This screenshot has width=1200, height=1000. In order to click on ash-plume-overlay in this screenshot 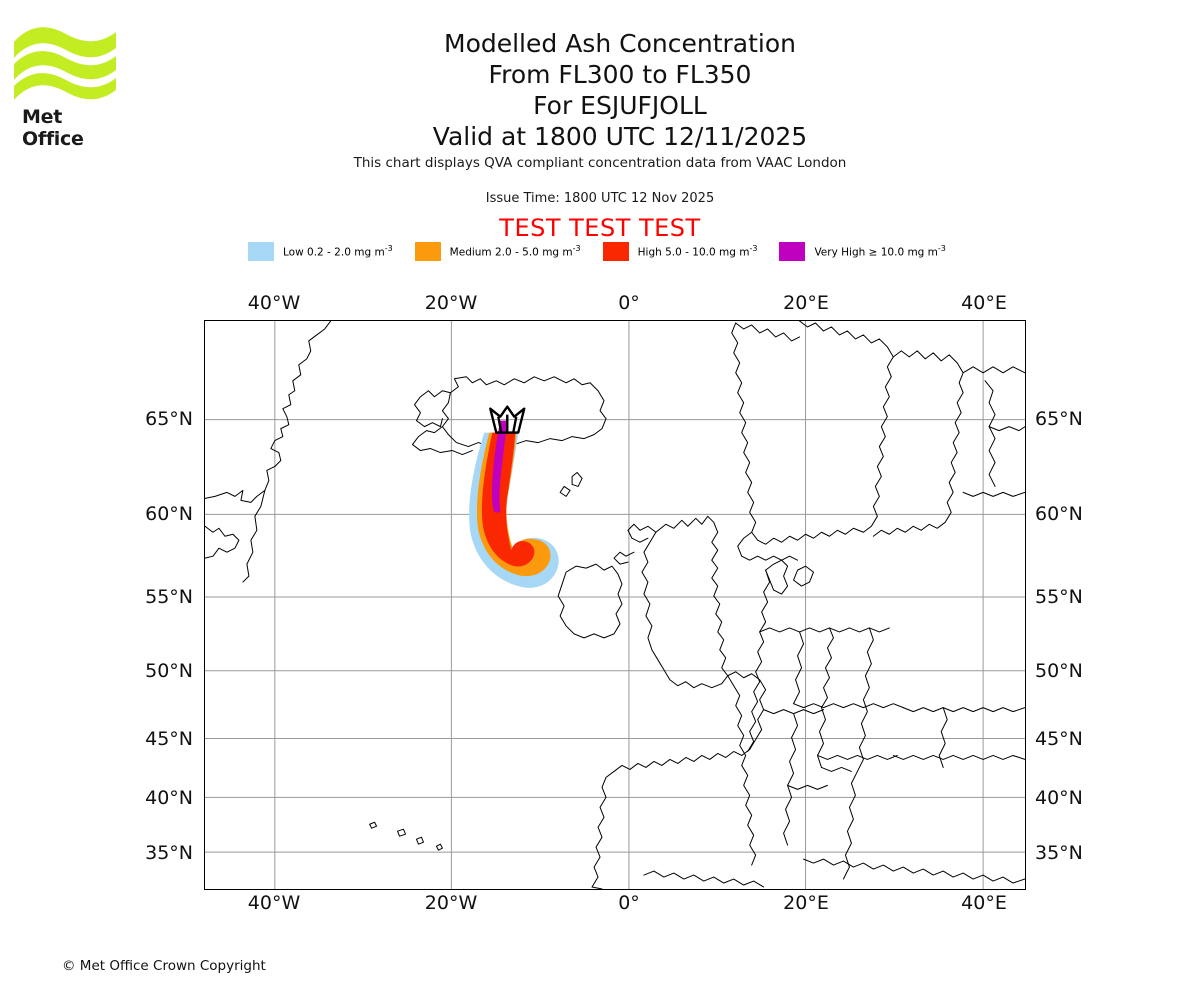, I will do `click(514, 504)`.